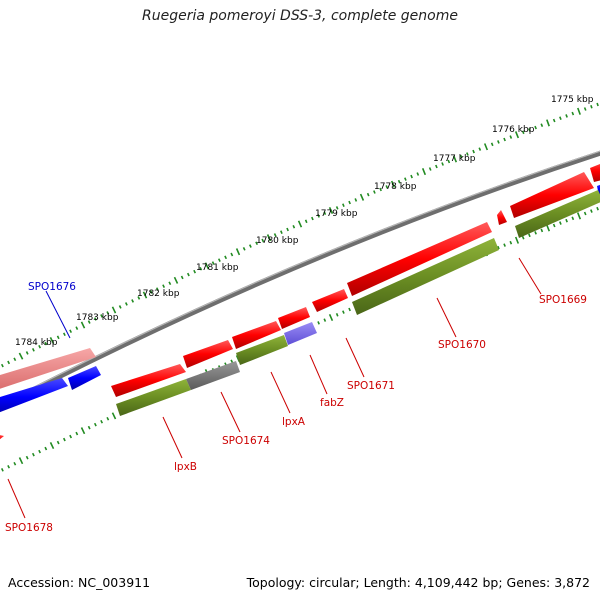 This screenshot has width=600, height=600. What do you see at coordinates (462, 345) in the screenshot?
I see `gene-label-spo1670: SPO1670` at bounding box center [462, 345].